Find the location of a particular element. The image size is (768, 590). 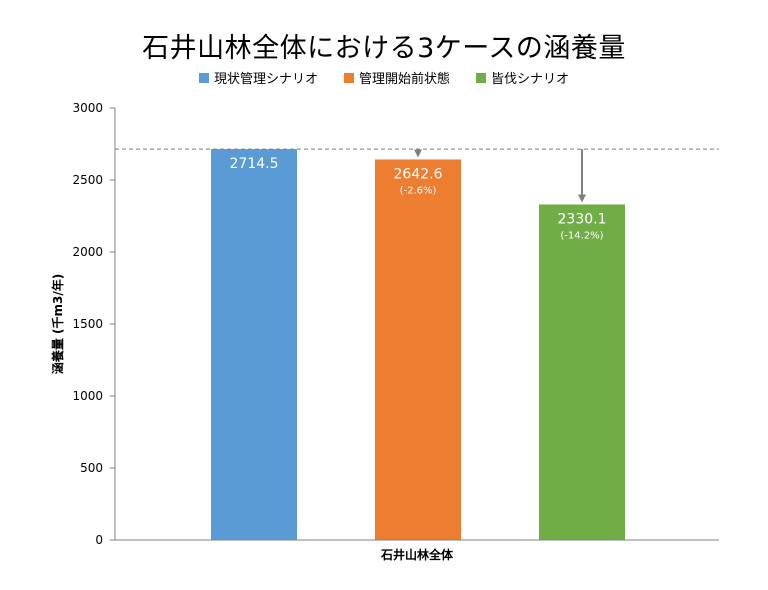

bar-value-label-current: 2714.5 is located at coordinates (254, 164).